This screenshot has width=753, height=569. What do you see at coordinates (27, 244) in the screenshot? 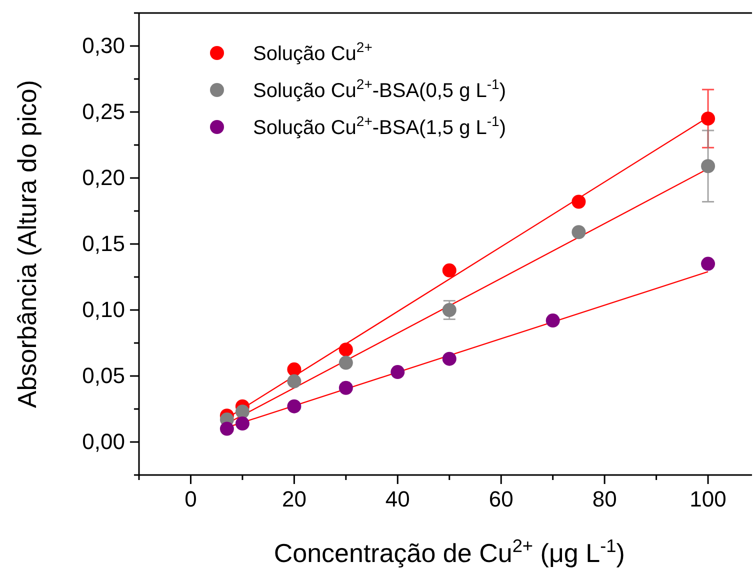
I see `y-axis-title: Absorbância (Altura do pico)` at bounding box center [27, 244].